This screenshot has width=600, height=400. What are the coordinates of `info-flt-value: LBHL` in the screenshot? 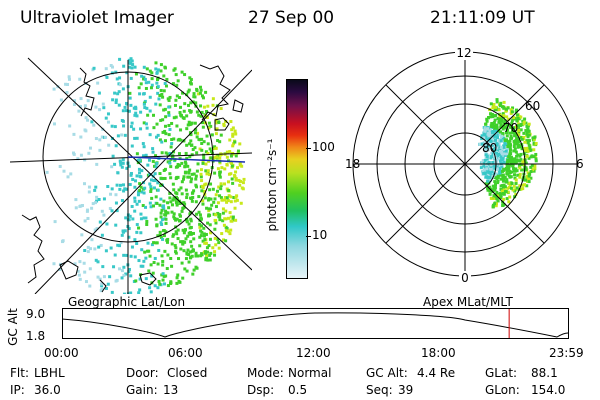 It's located at (49, 373).